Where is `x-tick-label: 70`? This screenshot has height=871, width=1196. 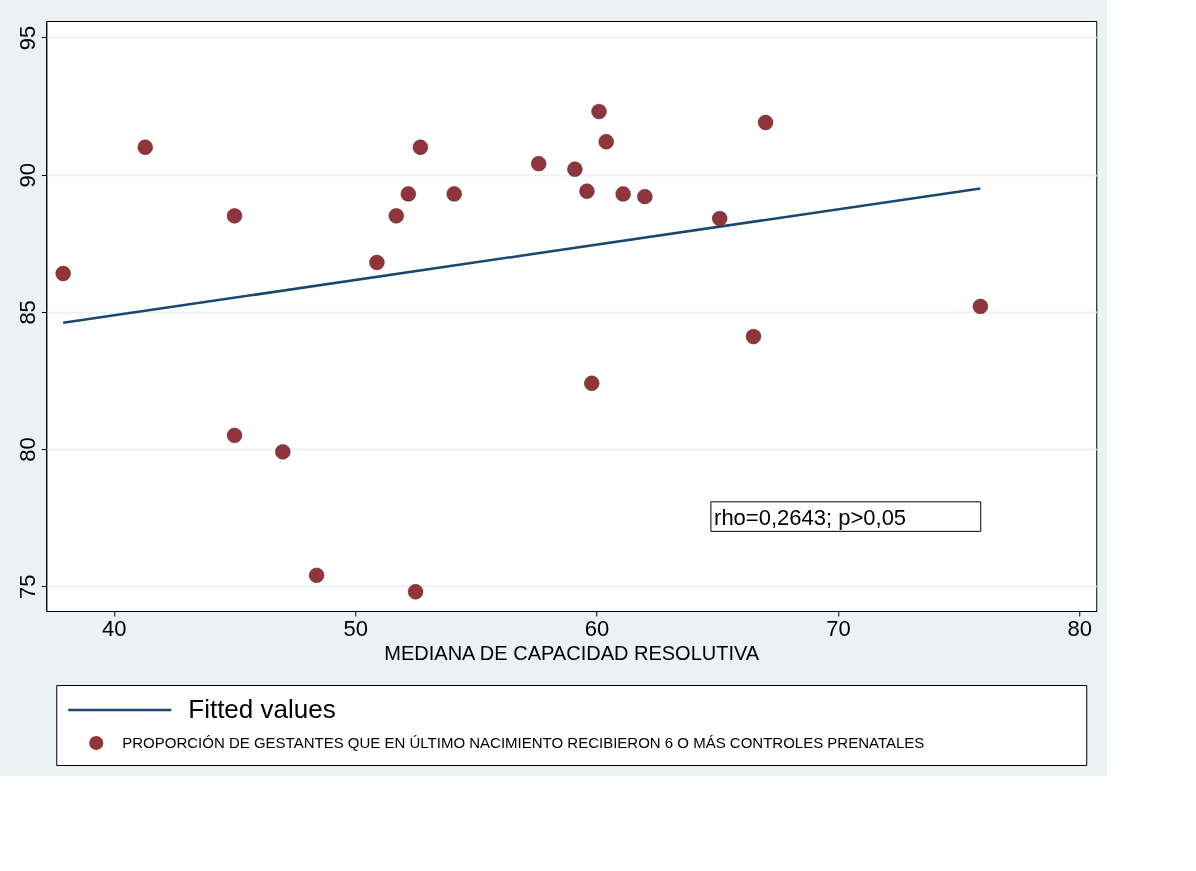
x-tick-label: 70 is located at coordinates (838, 628).